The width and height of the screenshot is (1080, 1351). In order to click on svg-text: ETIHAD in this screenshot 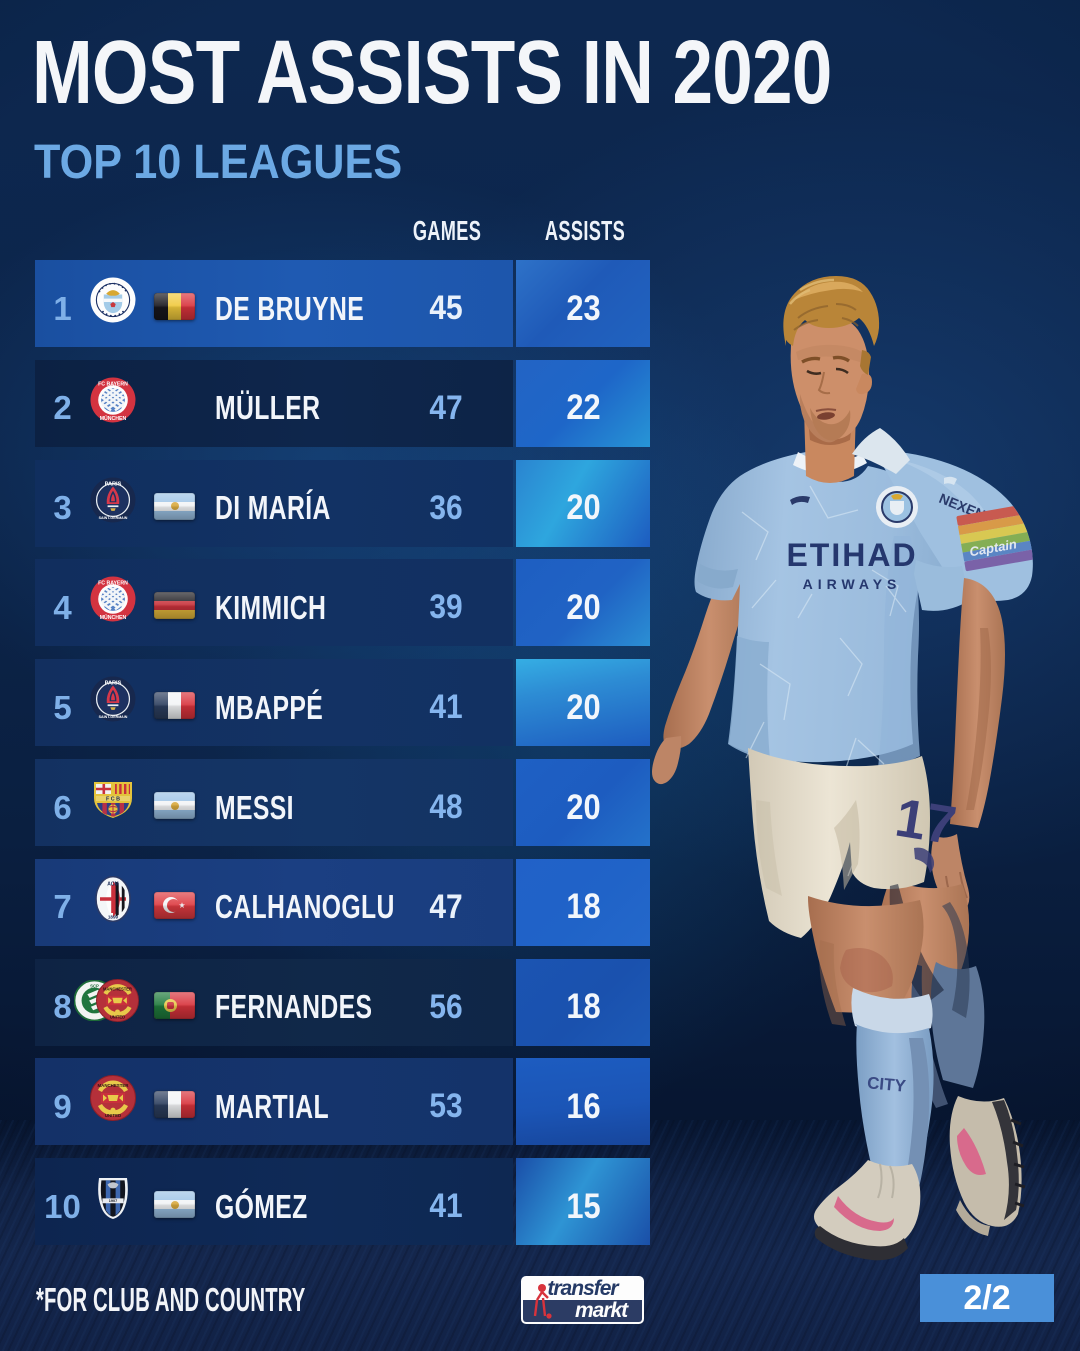, I will do `click(851, 555)`.